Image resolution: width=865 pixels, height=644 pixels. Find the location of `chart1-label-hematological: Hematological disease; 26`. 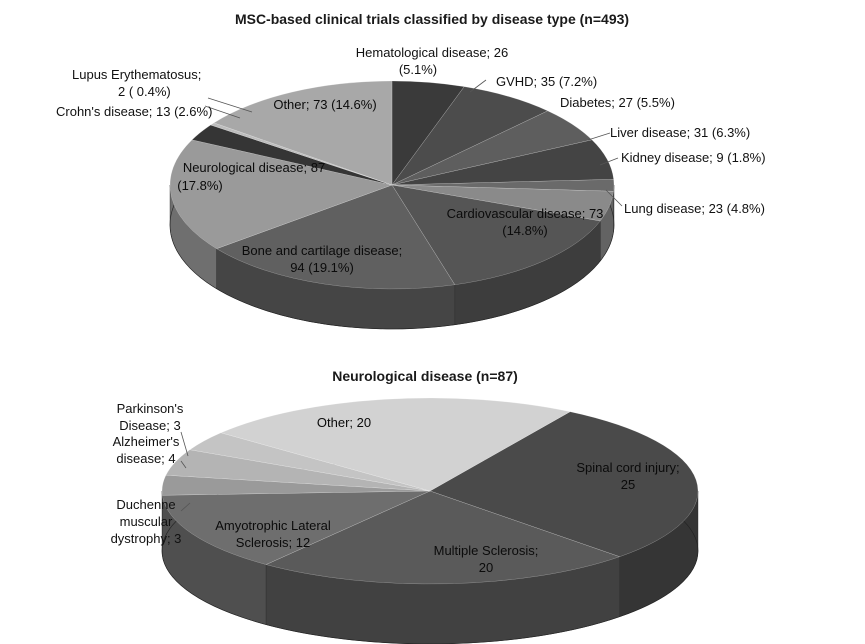

chart1-label-hematological: Hematological disease; 26 is located at coordinates (432, 52).